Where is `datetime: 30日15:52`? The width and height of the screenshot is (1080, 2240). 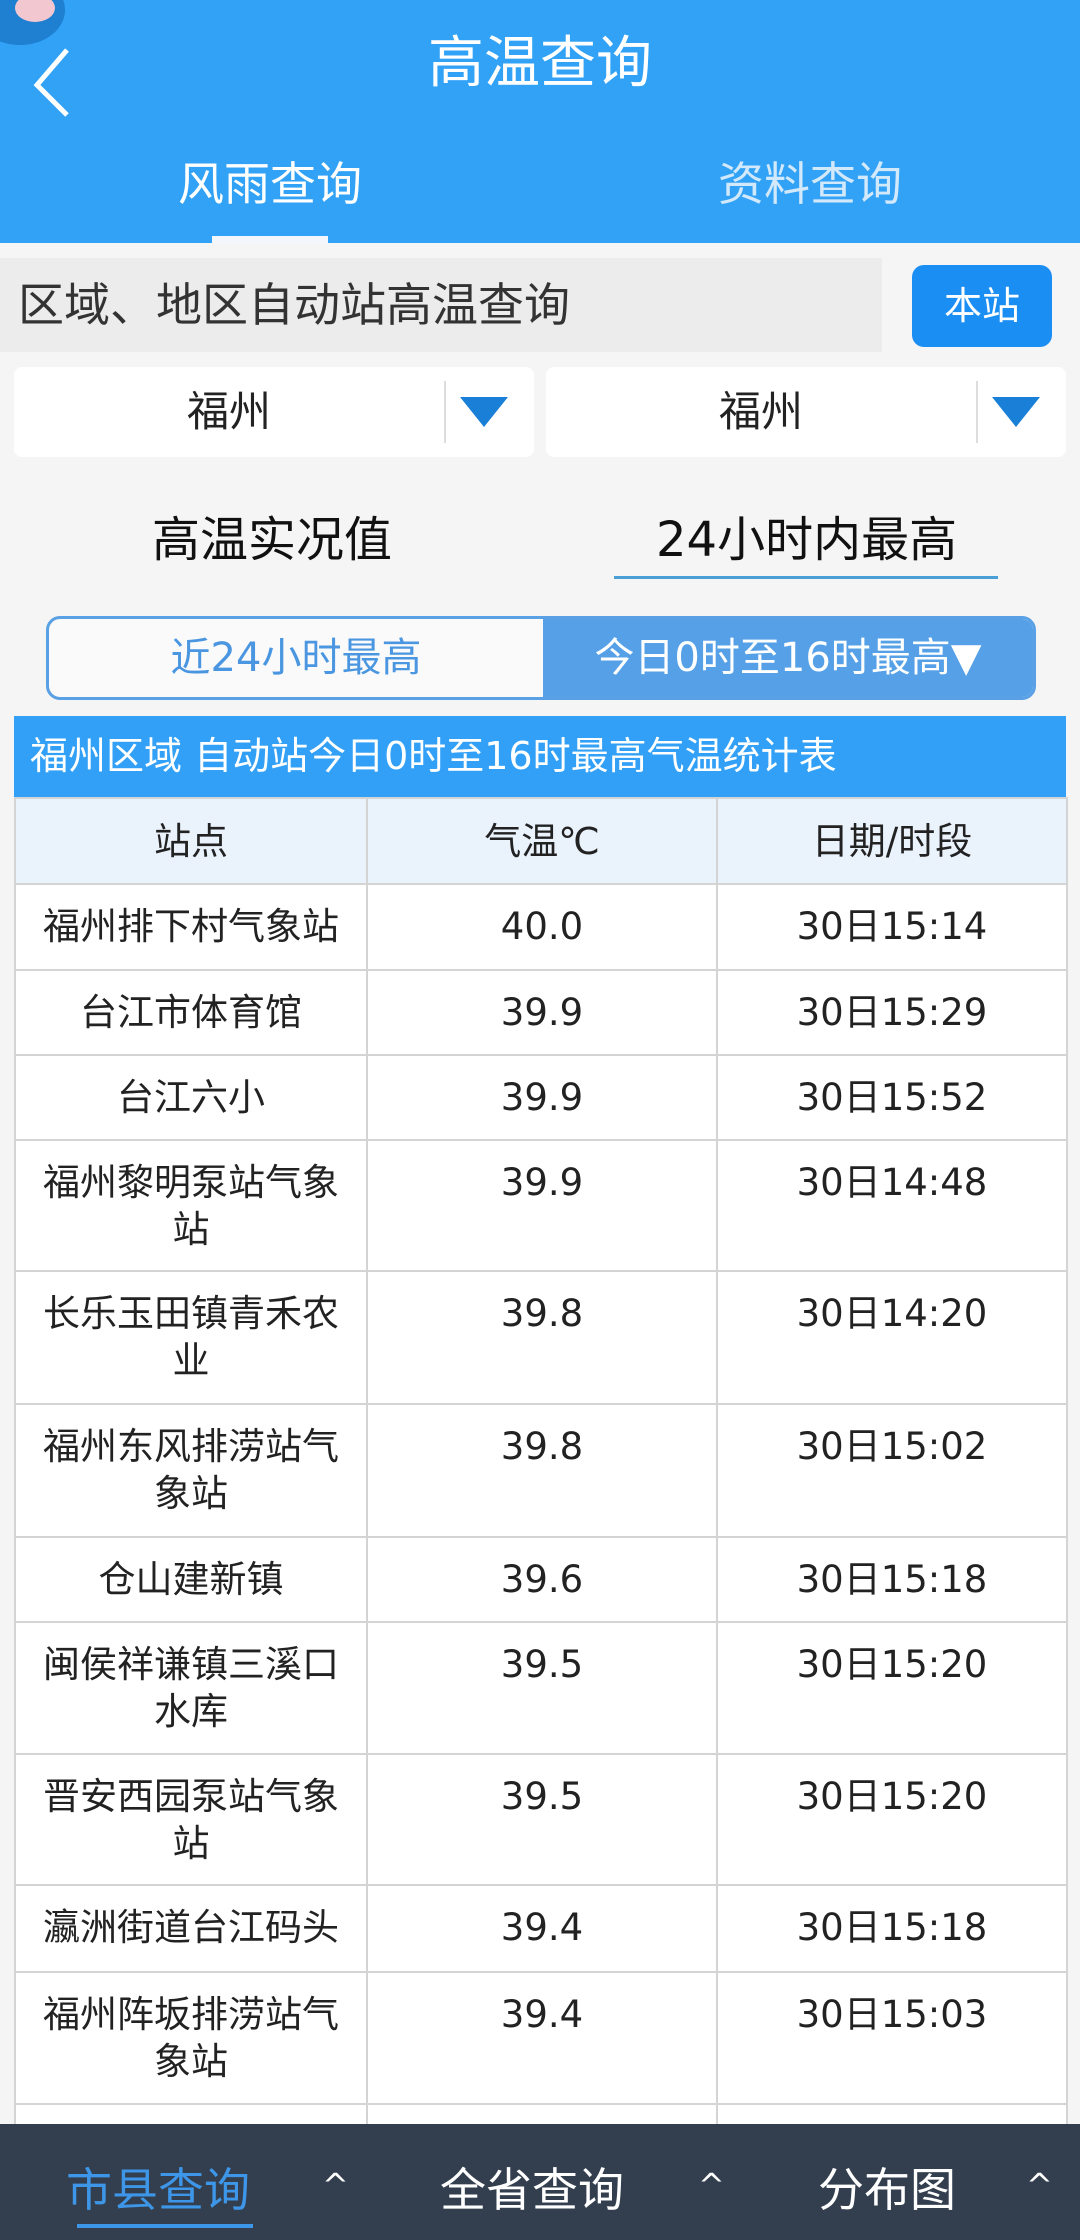
datetime: 30日15:52 is located at coordinates (892, 1097).